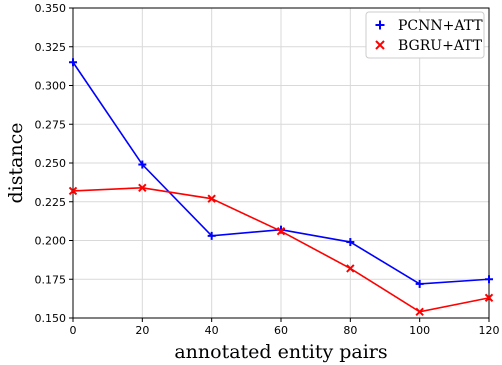  I want to click on legend-box, so click(425, 35).